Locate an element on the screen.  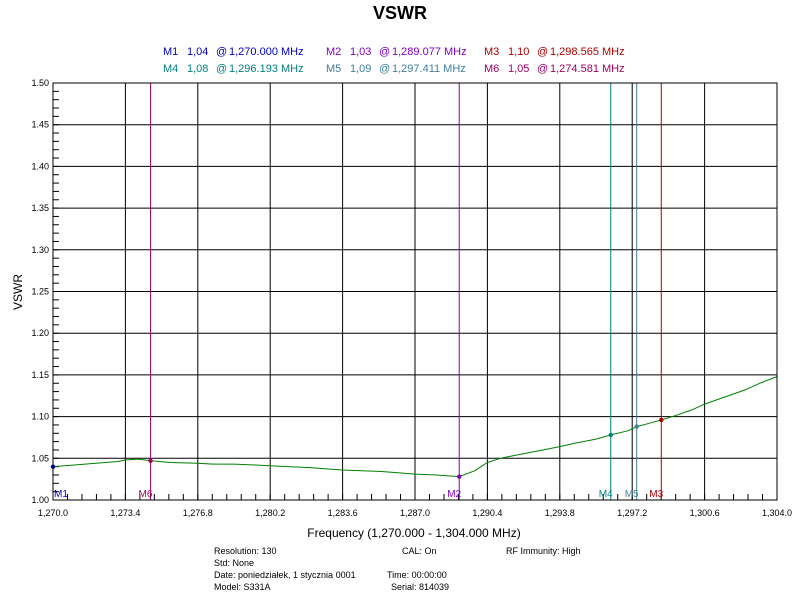
y-tick-label: 1.40 is located at coordinates (40, 166).